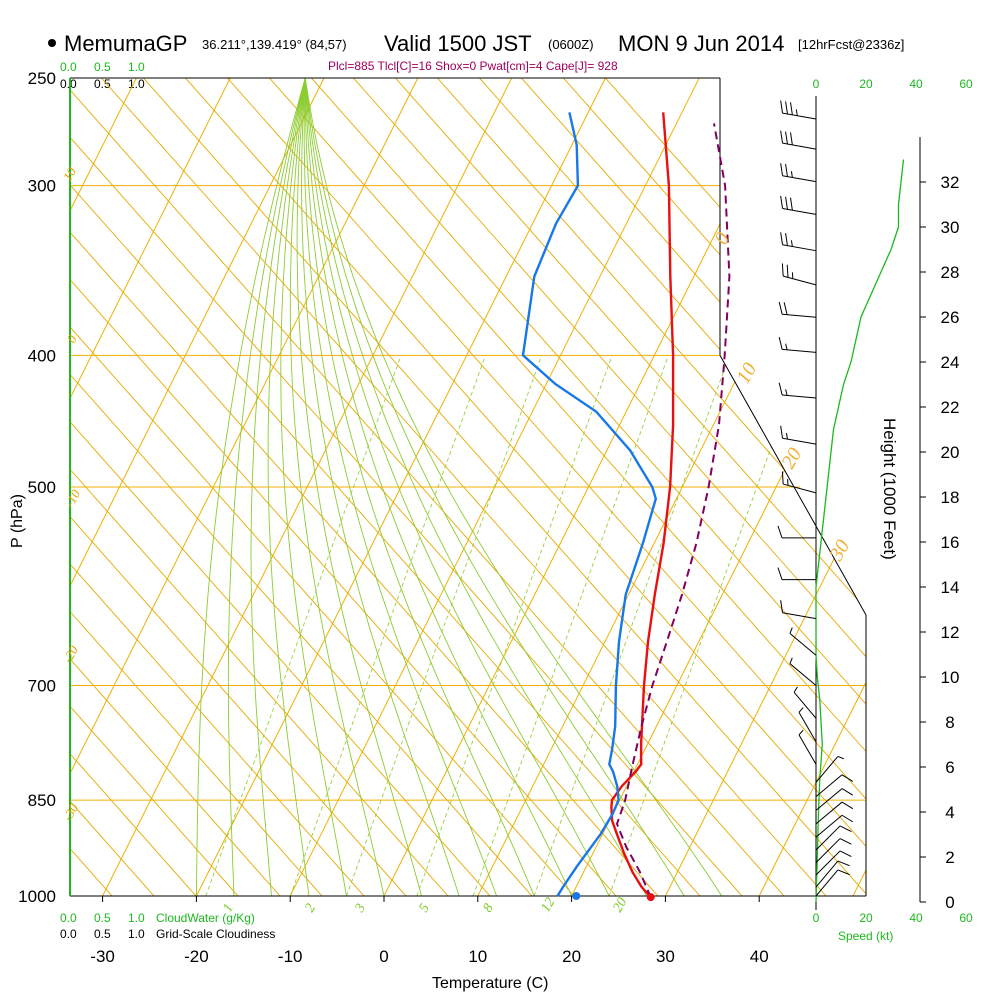 This screenshot has height=1000, width=1000. What do you see at coordinates (548, 905) in the screenshot?
I see `mixing-ratio-label: 12` at bounding box center [548, 905].